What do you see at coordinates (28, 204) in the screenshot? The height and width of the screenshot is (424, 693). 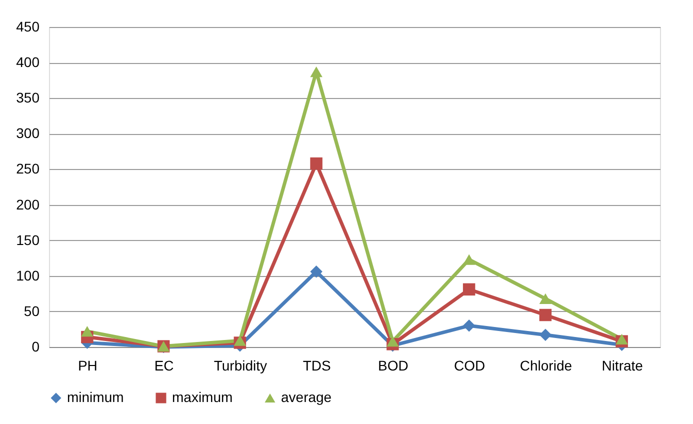 I see `y-tick-label: 200` at bounding box center [28, 204].